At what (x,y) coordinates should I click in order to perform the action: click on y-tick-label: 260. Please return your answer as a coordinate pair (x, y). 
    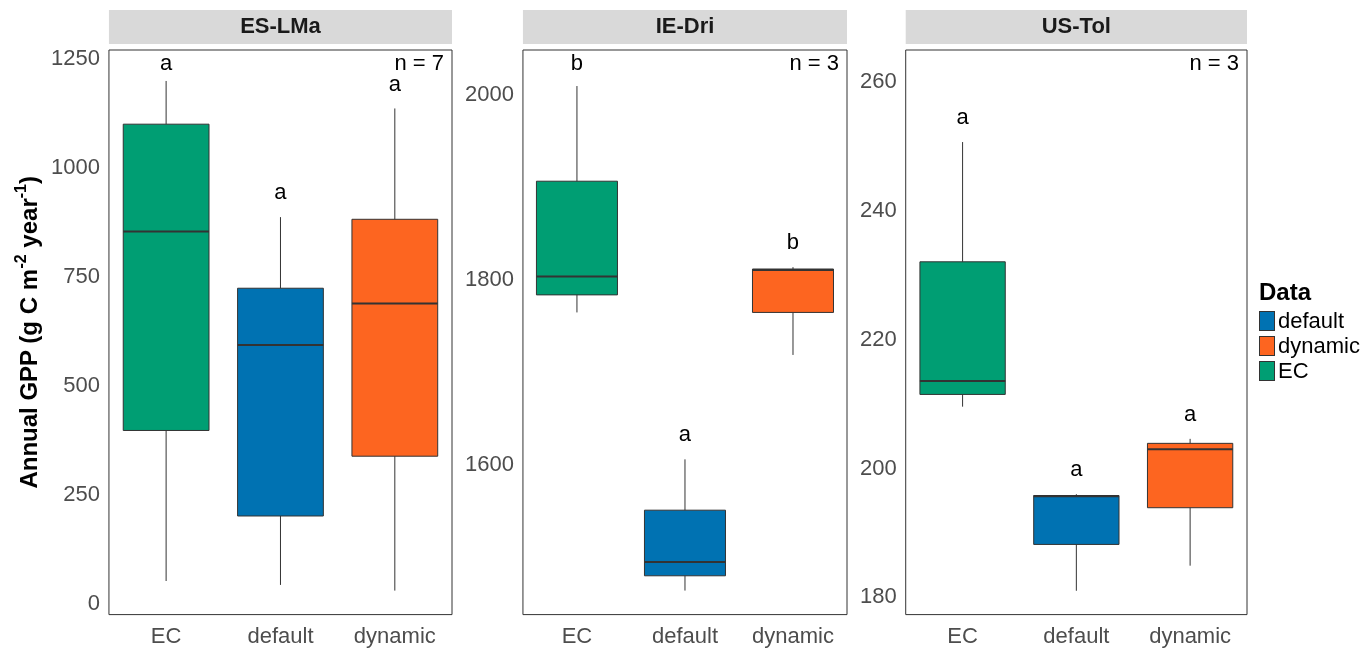
    Looking at the image, I should click on (878, 81).